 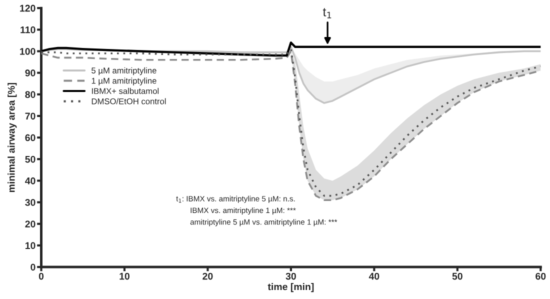 I want to click on y-tick-label: 60, so click(x=30, y=138).